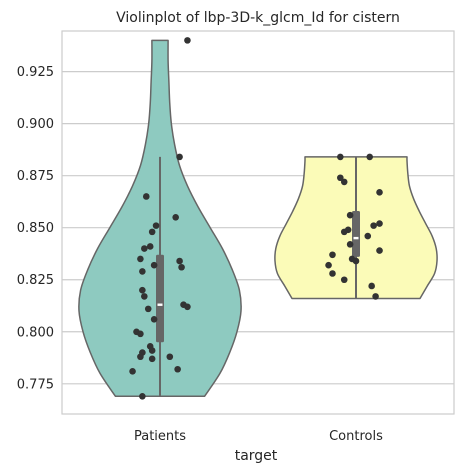 The height and width of the screenshot is (473, 459). What do you see at coordinates (356, 238) in the screenshot?
I see `median-marker-controls` at bounding box center [356, 238].